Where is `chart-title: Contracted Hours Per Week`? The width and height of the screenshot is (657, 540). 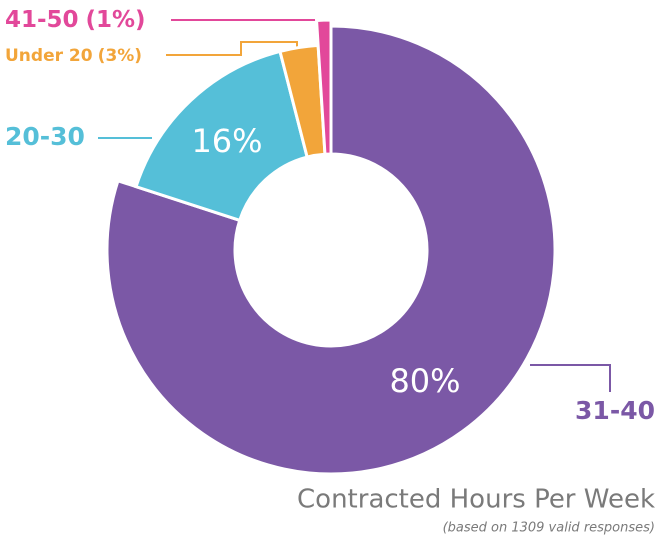
chart-title: Contracted Hours Per Week is located at coordinates (476, 500).